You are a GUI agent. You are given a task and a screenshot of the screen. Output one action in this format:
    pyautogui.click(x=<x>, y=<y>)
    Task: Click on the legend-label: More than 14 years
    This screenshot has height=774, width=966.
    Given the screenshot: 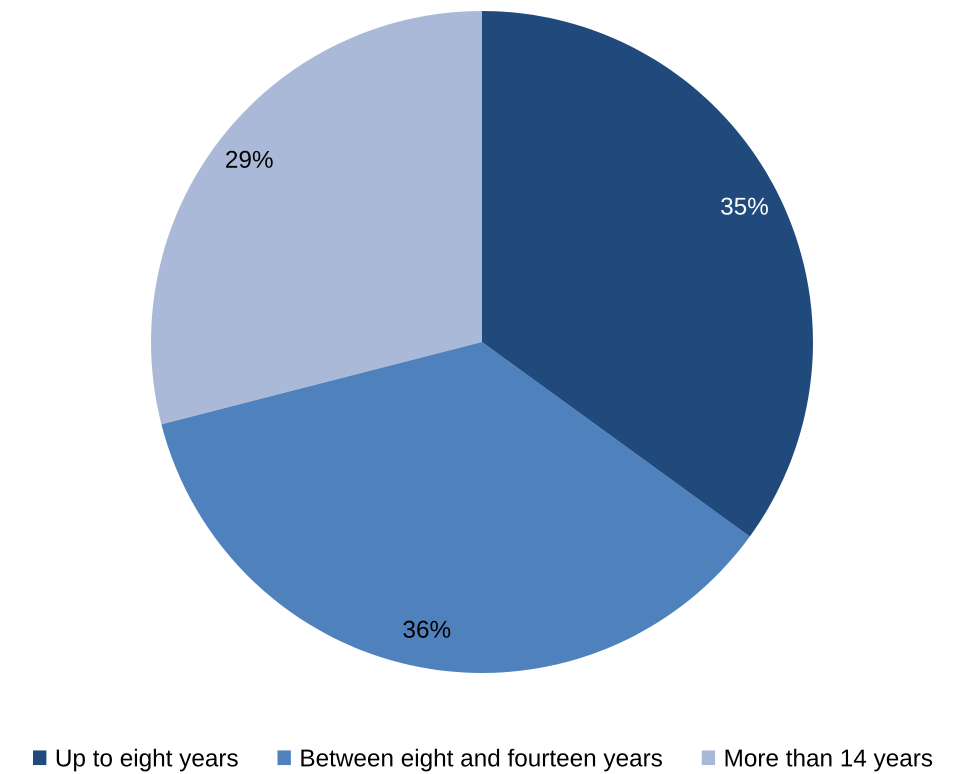 What is the action you would take?
    pyautogui.click(x=829, y=760)
    